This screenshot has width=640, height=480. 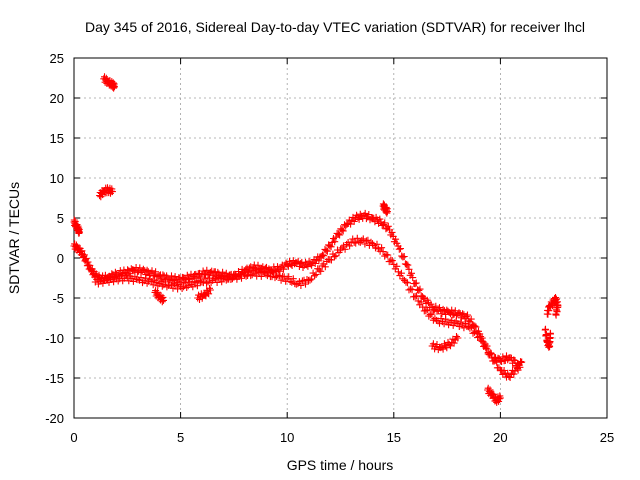 I want to click on y-tick-label: -10, so click(x=54, y=338).